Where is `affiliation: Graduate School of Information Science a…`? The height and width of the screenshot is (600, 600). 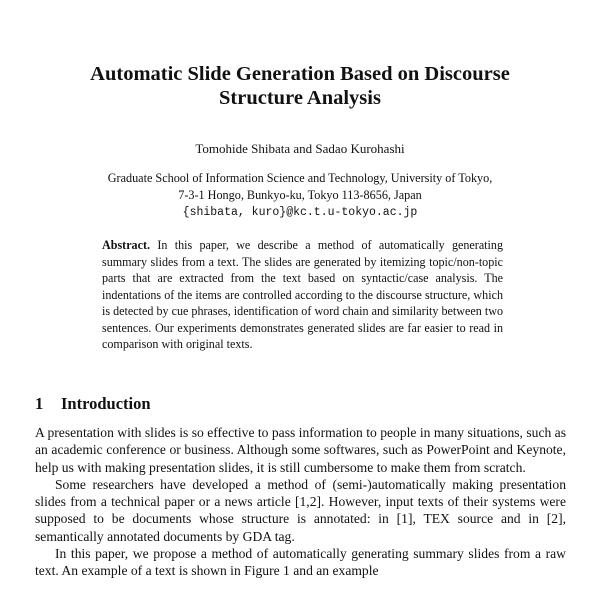 affiliation: Graduate School of Information Science a… is located at coordinates (300, 195).